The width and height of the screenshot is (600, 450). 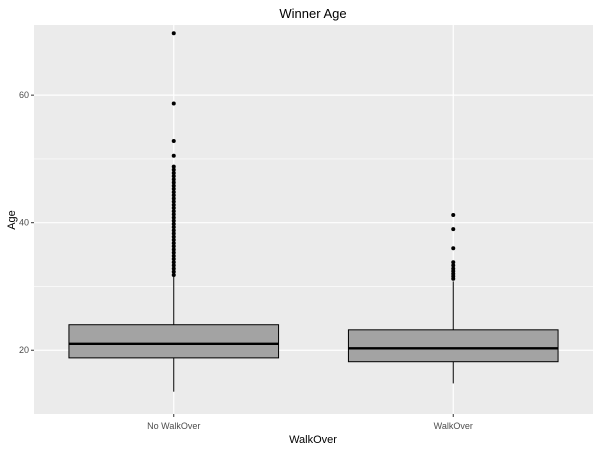 What do you see at coordinates (24, 223) in the screenshot?
I see `y-tick-label: 40` at bounding box center [24, 223].